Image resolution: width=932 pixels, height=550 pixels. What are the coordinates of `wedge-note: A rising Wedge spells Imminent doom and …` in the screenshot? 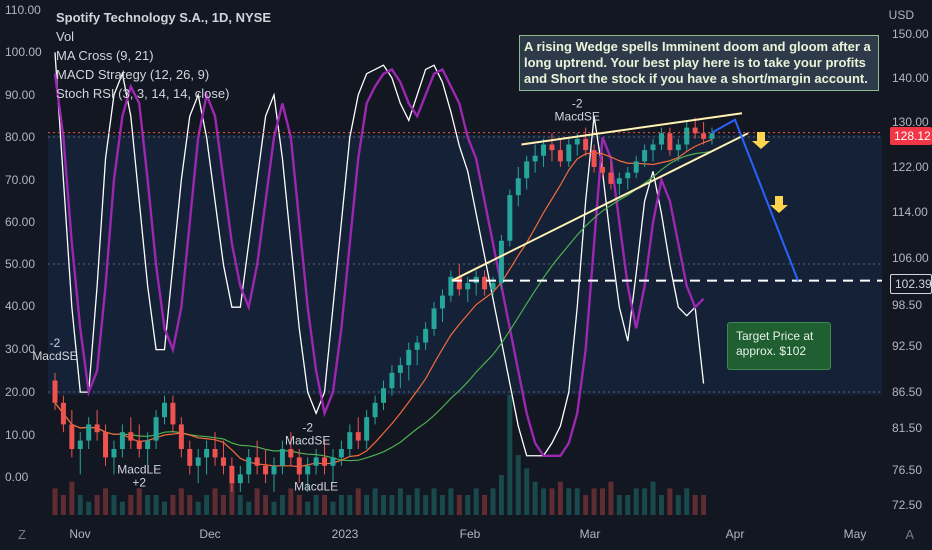 It's located at (699, 63).